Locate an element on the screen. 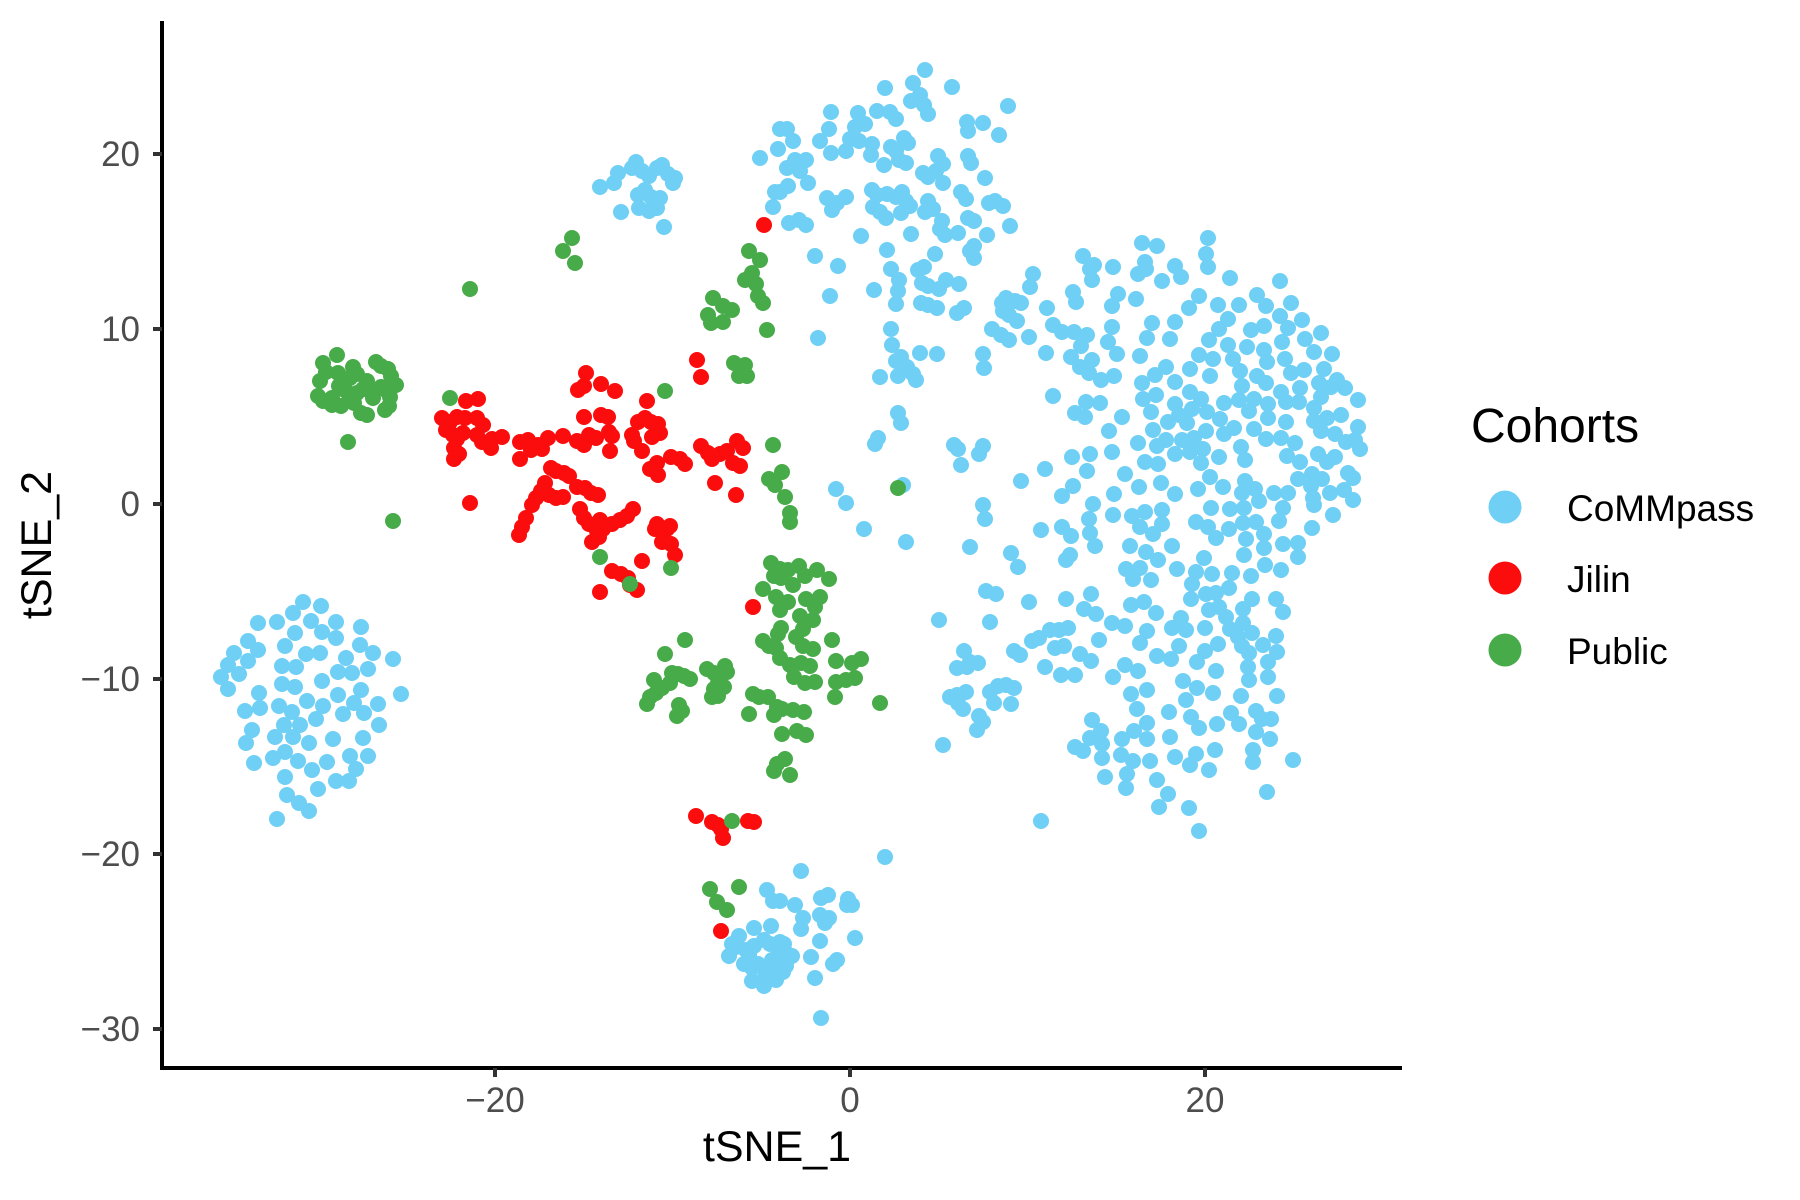 This screenshot has height=1200, width=1800. svg-text: −10 is located at coordinates (110, 679).